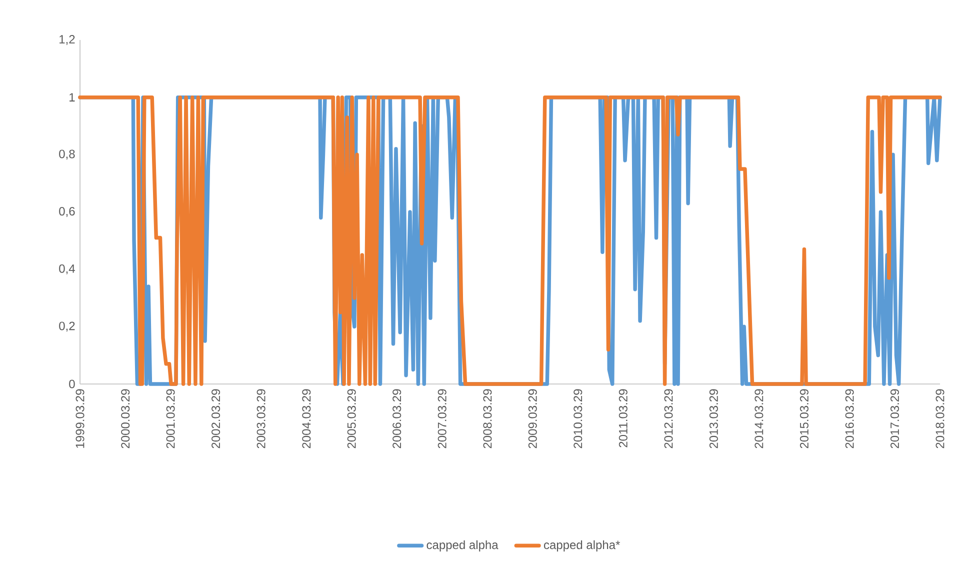  What do you see at coordinates (532, 418) in the screenshot?
I see `x-tick-label: 2009.03.29` at bounding box center [532, 418].